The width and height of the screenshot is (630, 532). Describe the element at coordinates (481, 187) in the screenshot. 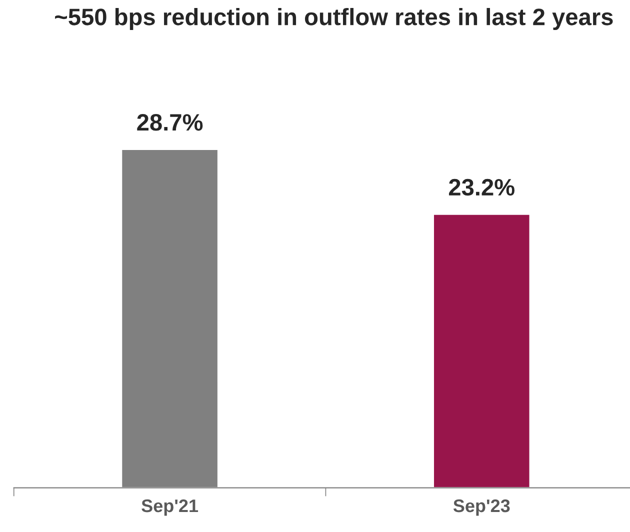

I see `data-label: 23.2%` at that location.